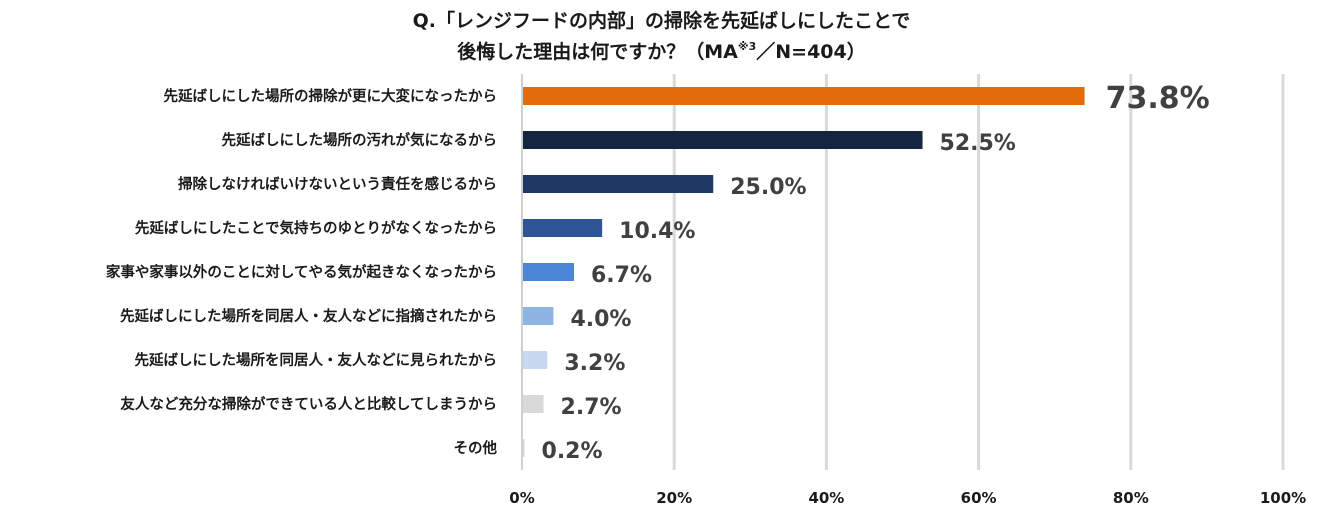 This screenshot has width=1323, height=513. Describe the element at coordinates (521, 498) in the screenshot. I see `x-tick-label: 0%` at that location.